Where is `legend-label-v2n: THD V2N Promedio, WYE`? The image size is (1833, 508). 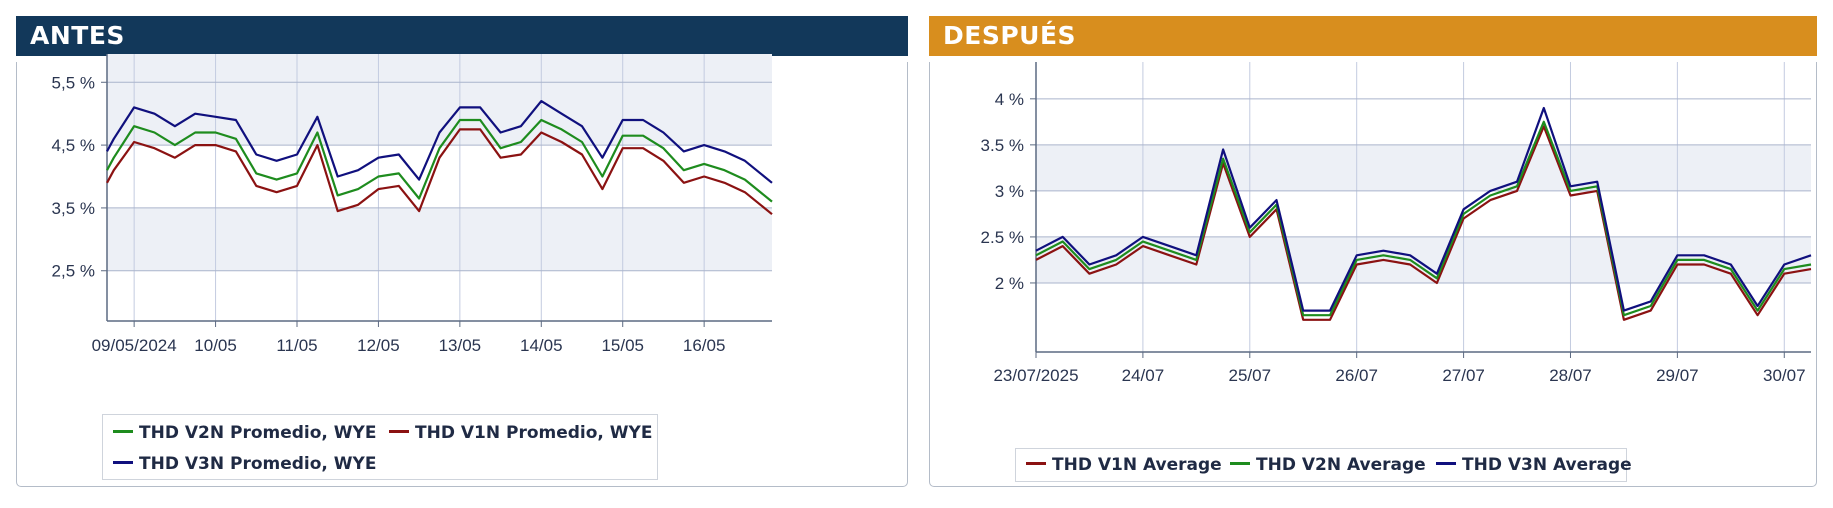
legend-label-v2n: THD V2N Promedio, WYE is located at coordinates (258, 433).